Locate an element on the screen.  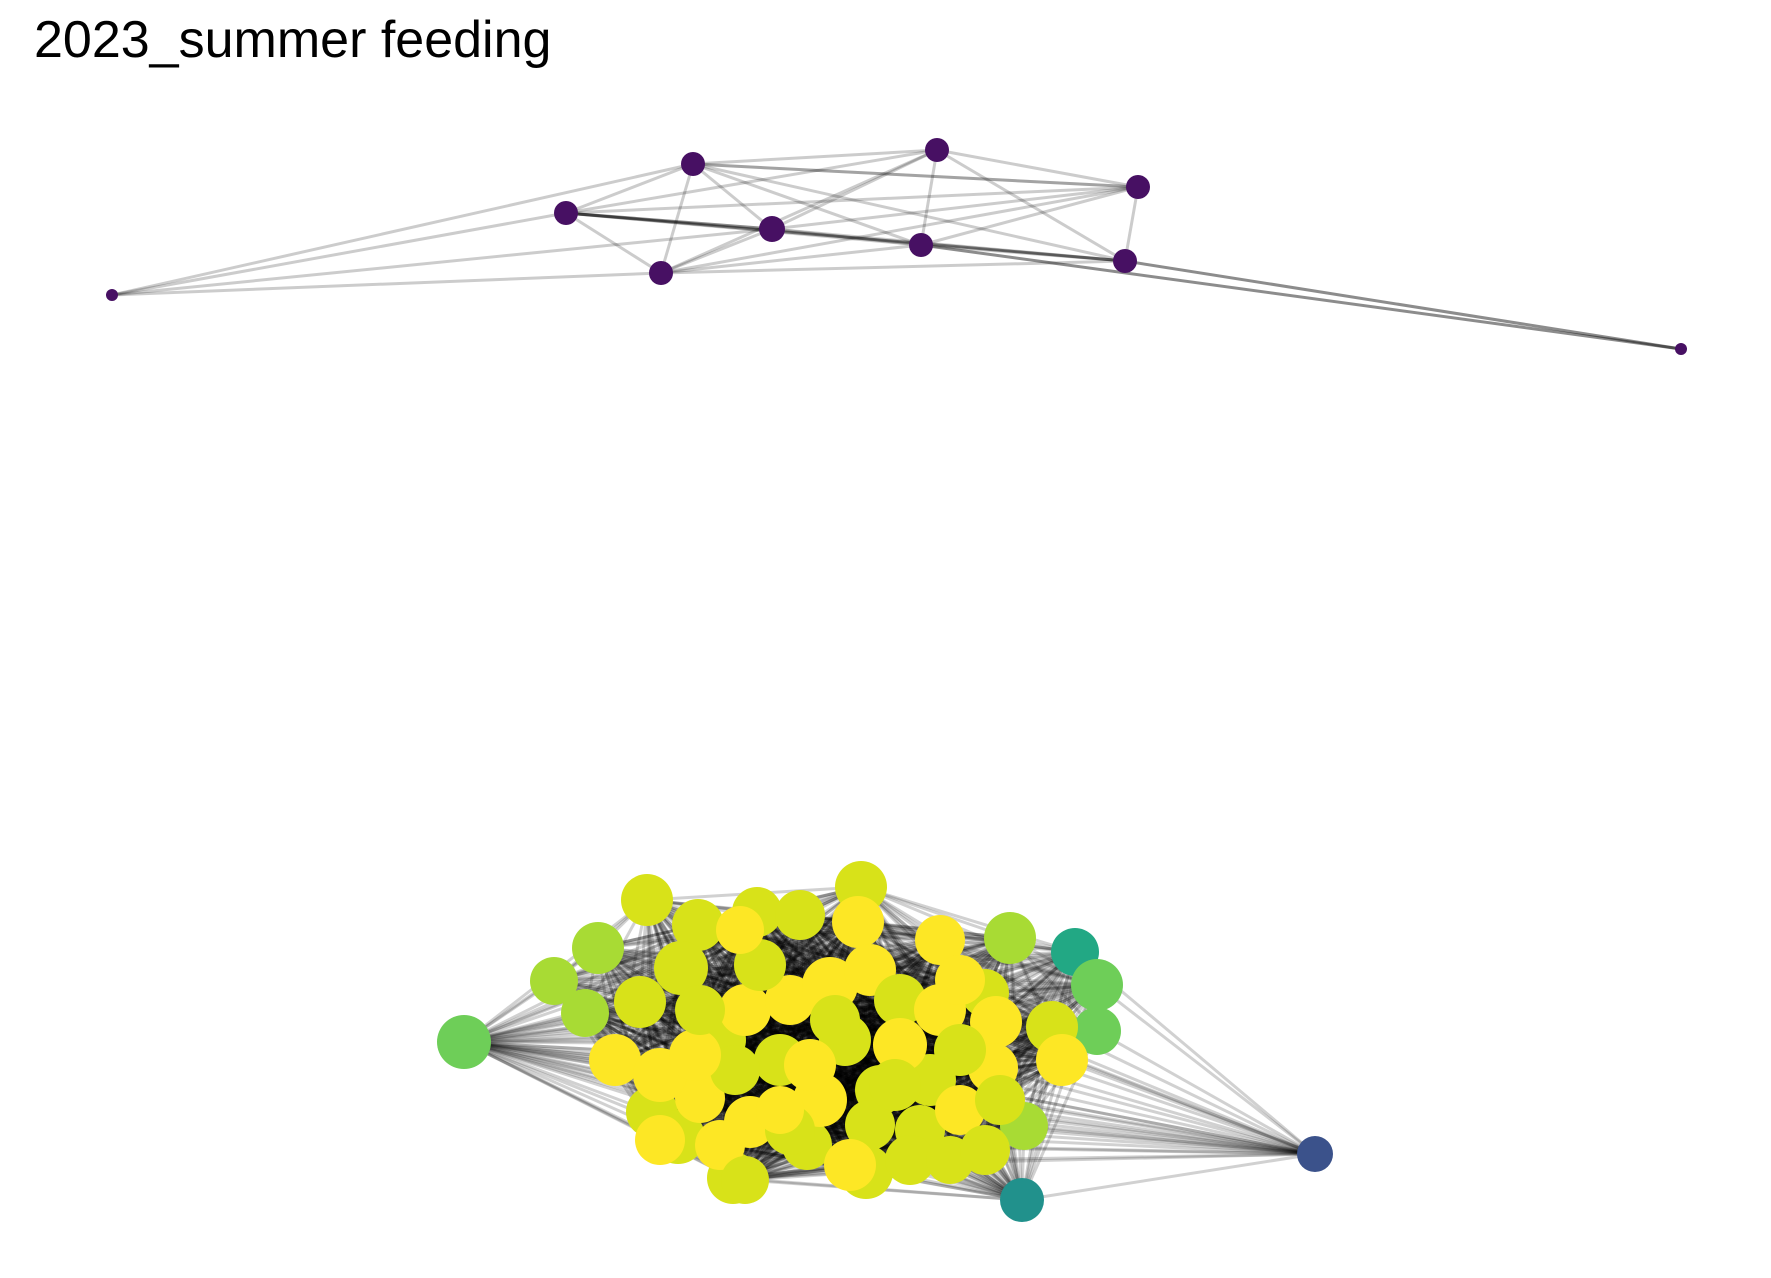
chart-title: 2023_summer feeding is located at coordinates (293, 40).